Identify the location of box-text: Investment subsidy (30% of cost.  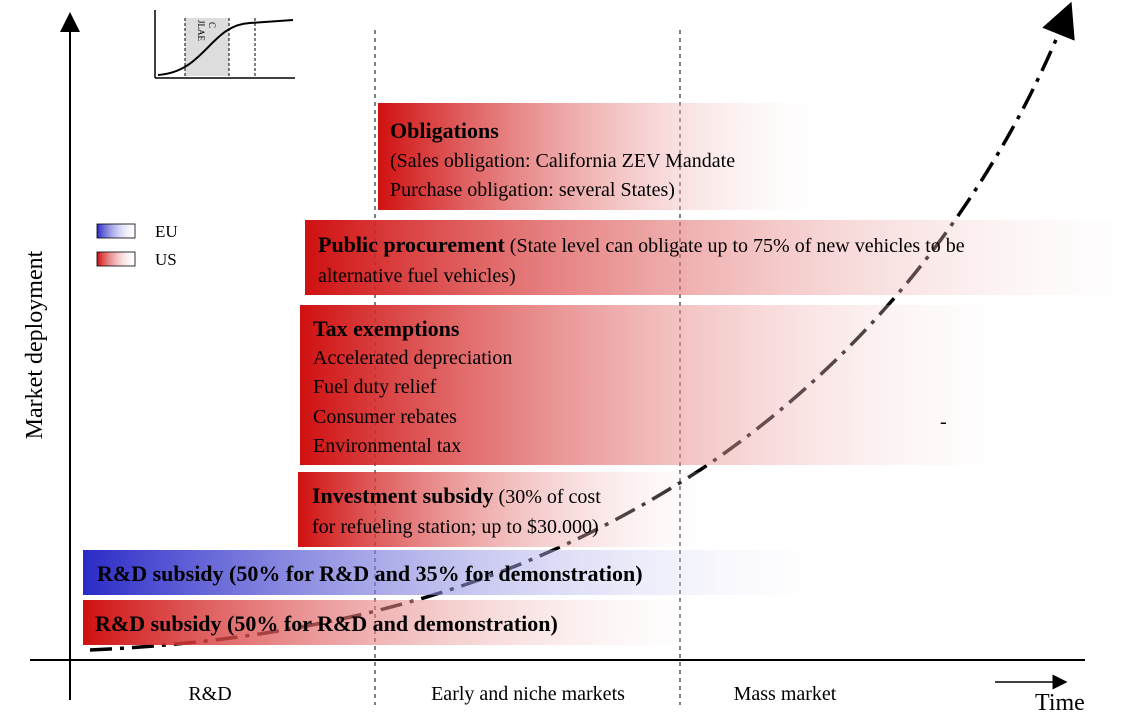
(456, 495).